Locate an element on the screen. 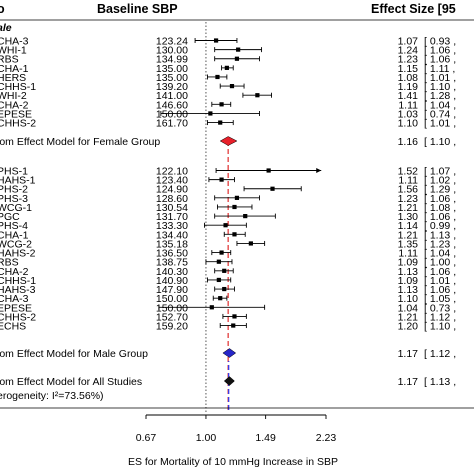 This screenshot has width=474, height=474. confidence-interval-value: [ 0.74 , is located at coordinates (440, 114).